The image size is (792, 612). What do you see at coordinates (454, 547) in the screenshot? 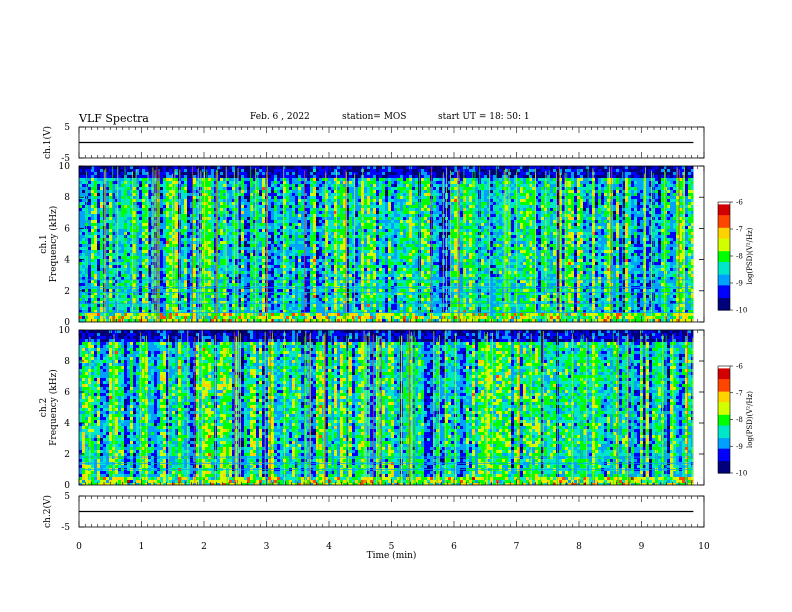
I see `x-tick-label: 6` at bounding box center [454, 547].